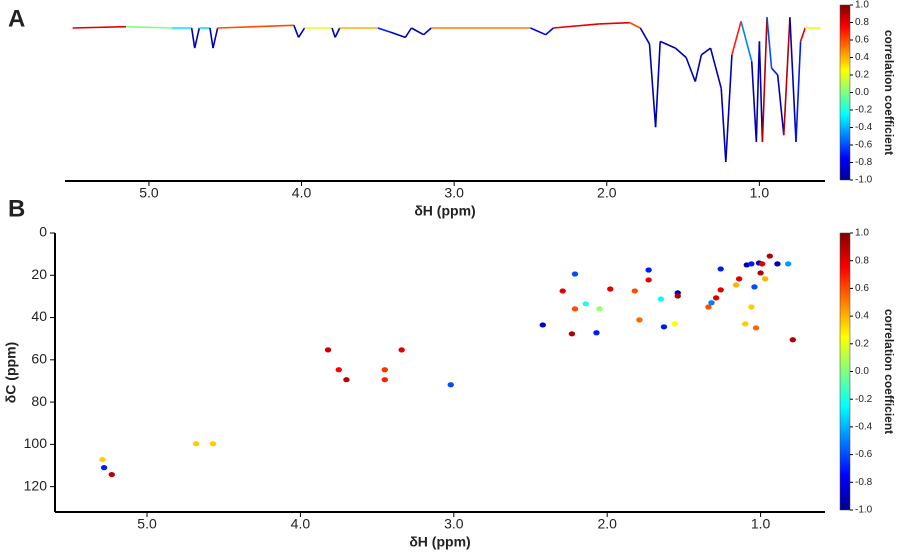 The image size is (902, 555). I want to click on y-tick-label: 120, so click(36, 485).